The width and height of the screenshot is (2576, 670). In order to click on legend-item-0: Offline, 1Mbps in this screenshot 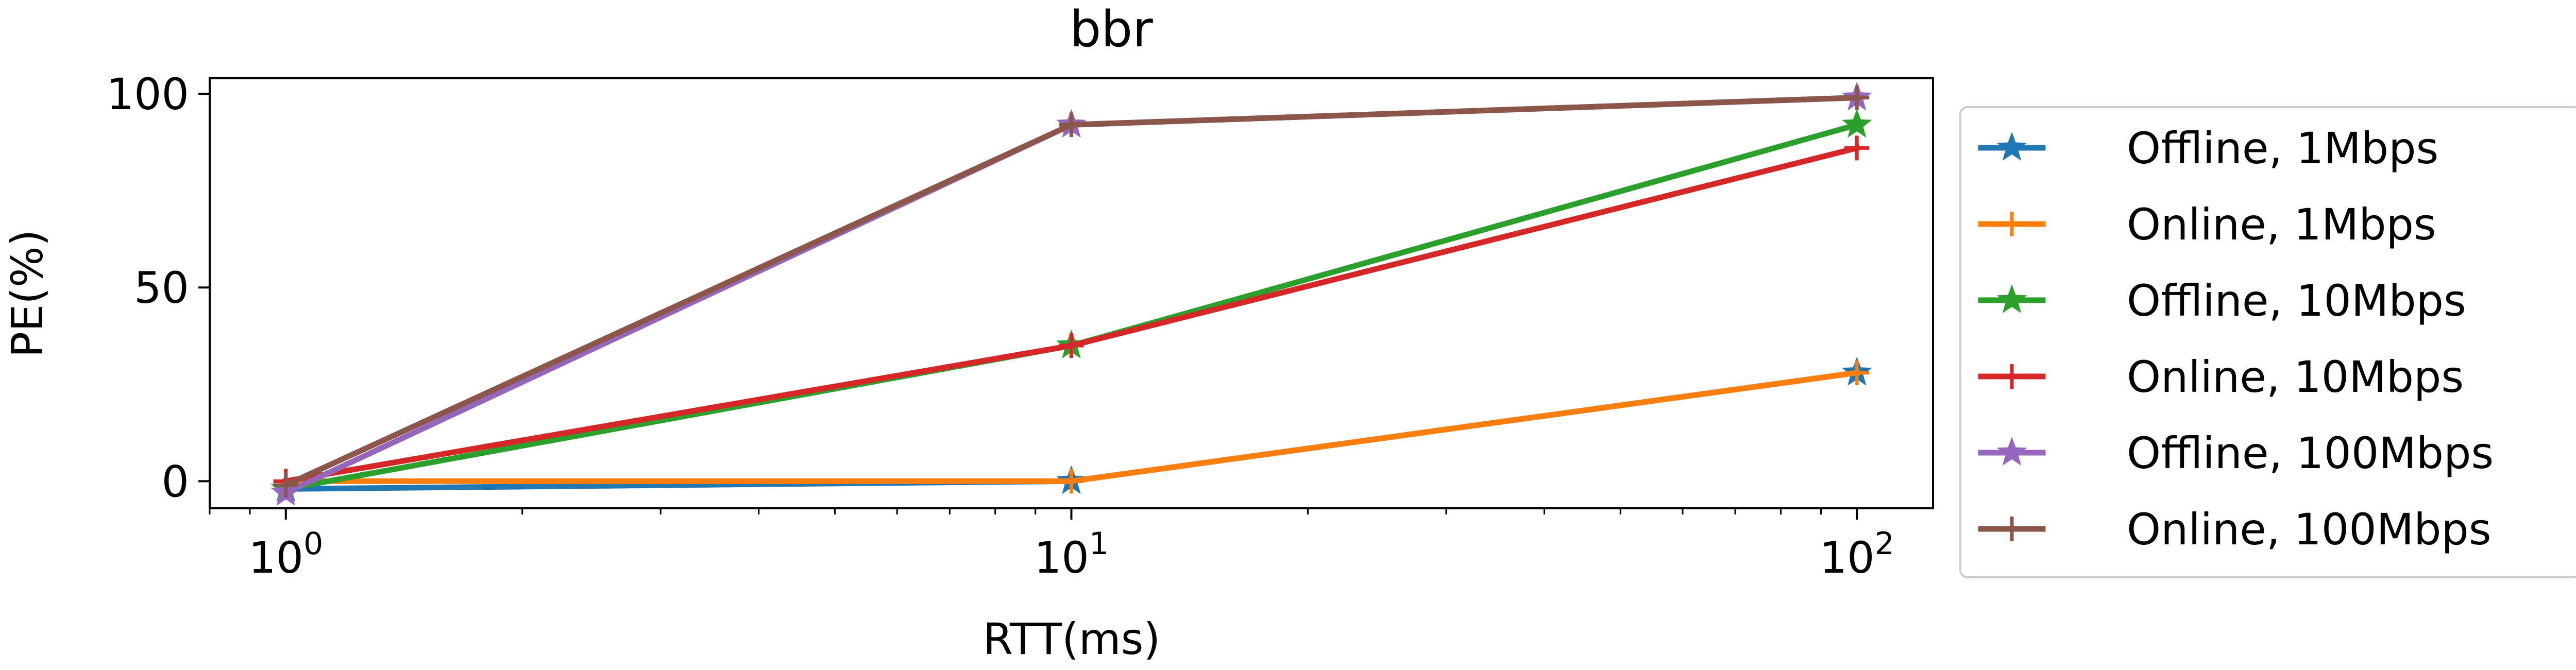, I will do `click(2208, 148)`.